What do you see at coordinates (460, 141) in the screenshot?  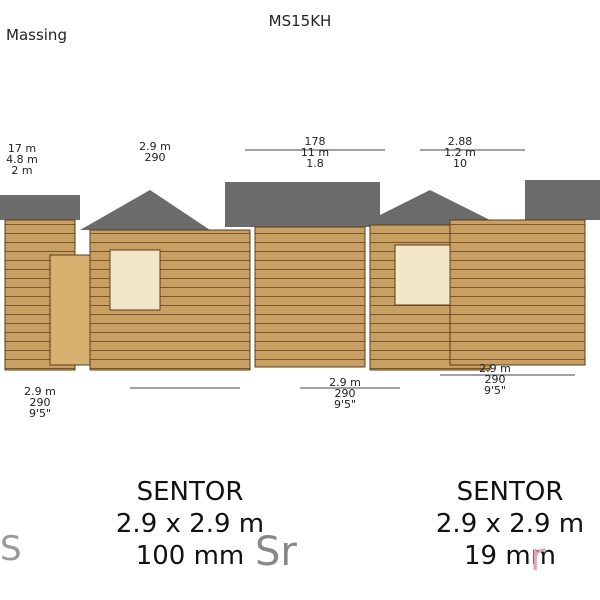 I see `dimension-label: 2.88` at bounding box center [460, 141].